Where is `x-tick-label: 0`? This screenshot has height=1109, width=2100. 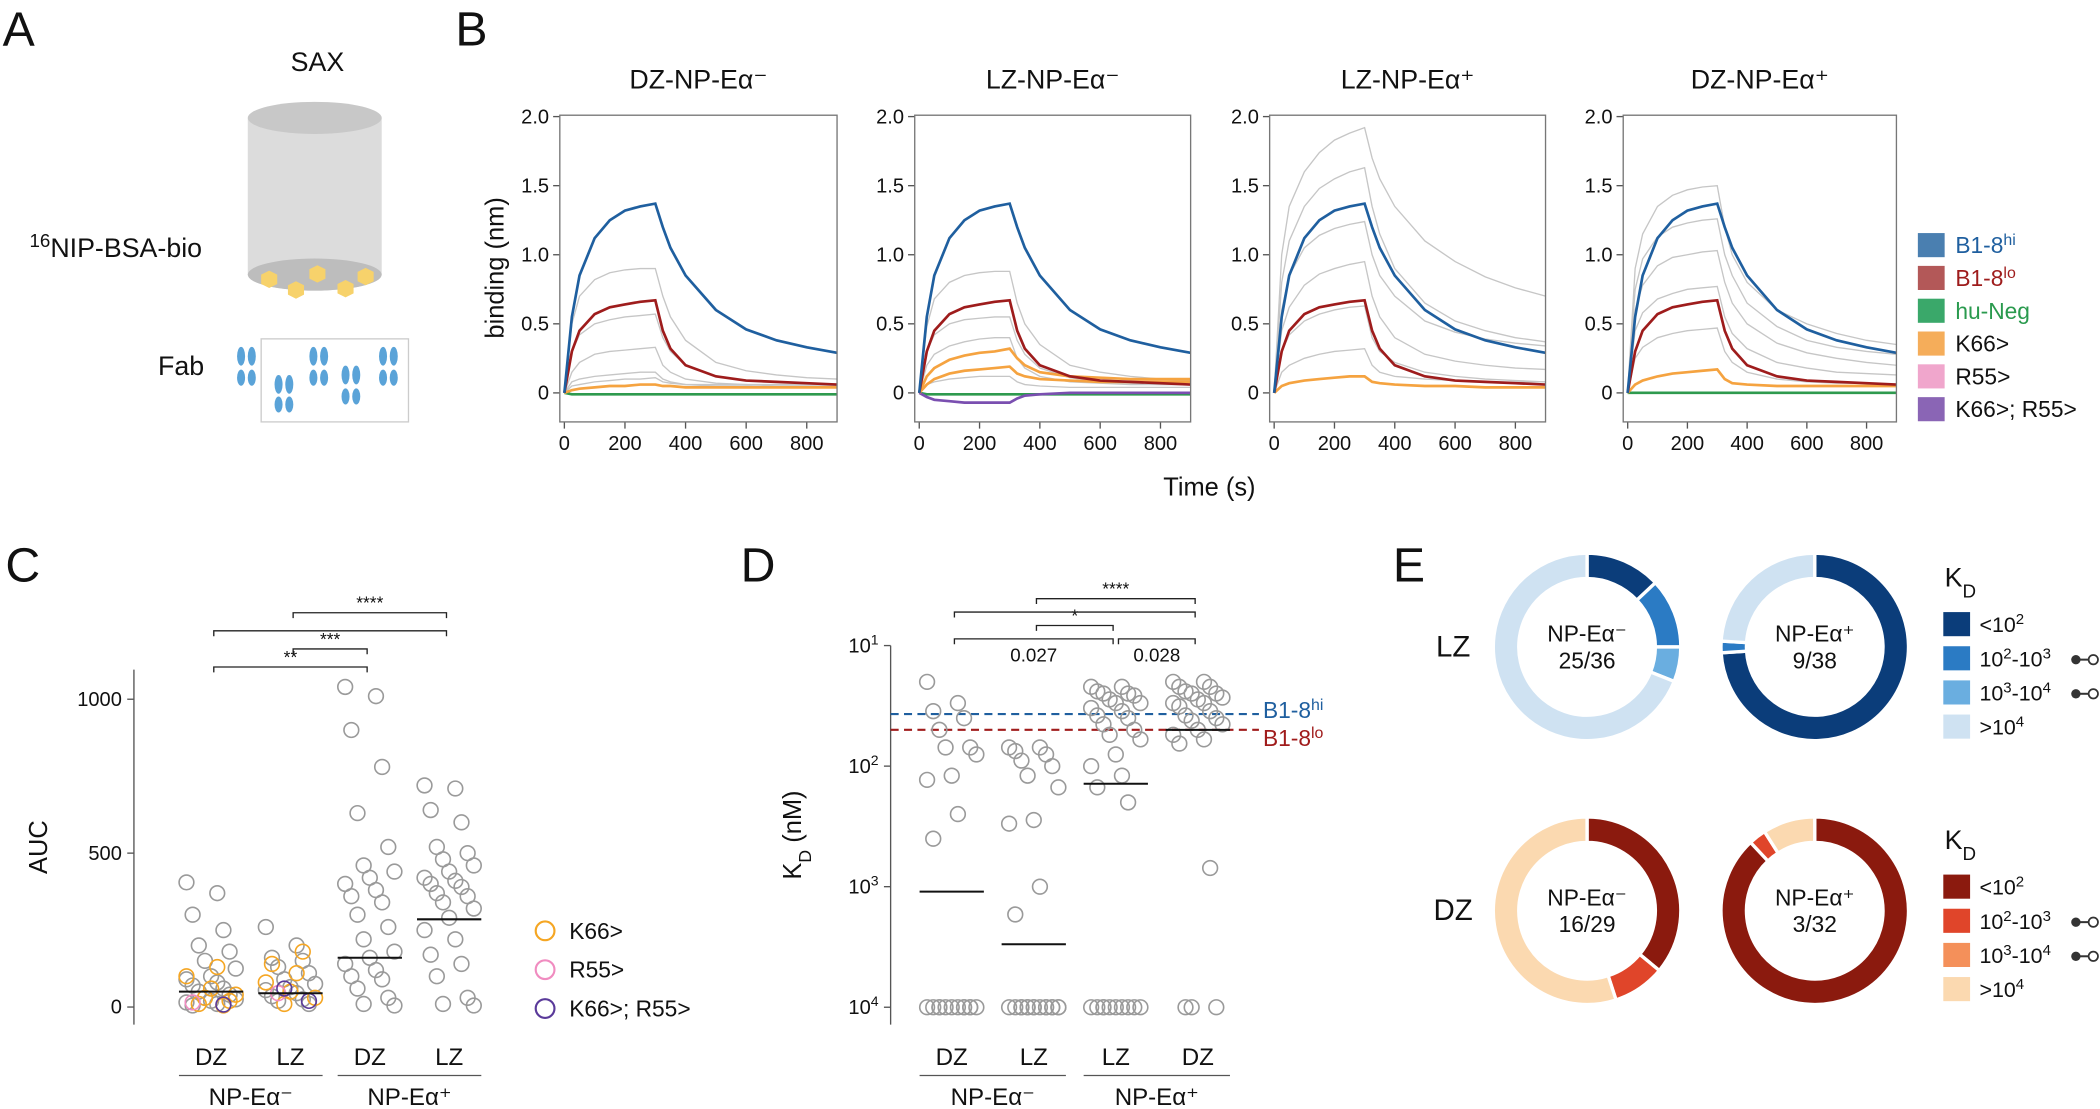
x-tick-label: 0 is located at coordinates (1627, 444).